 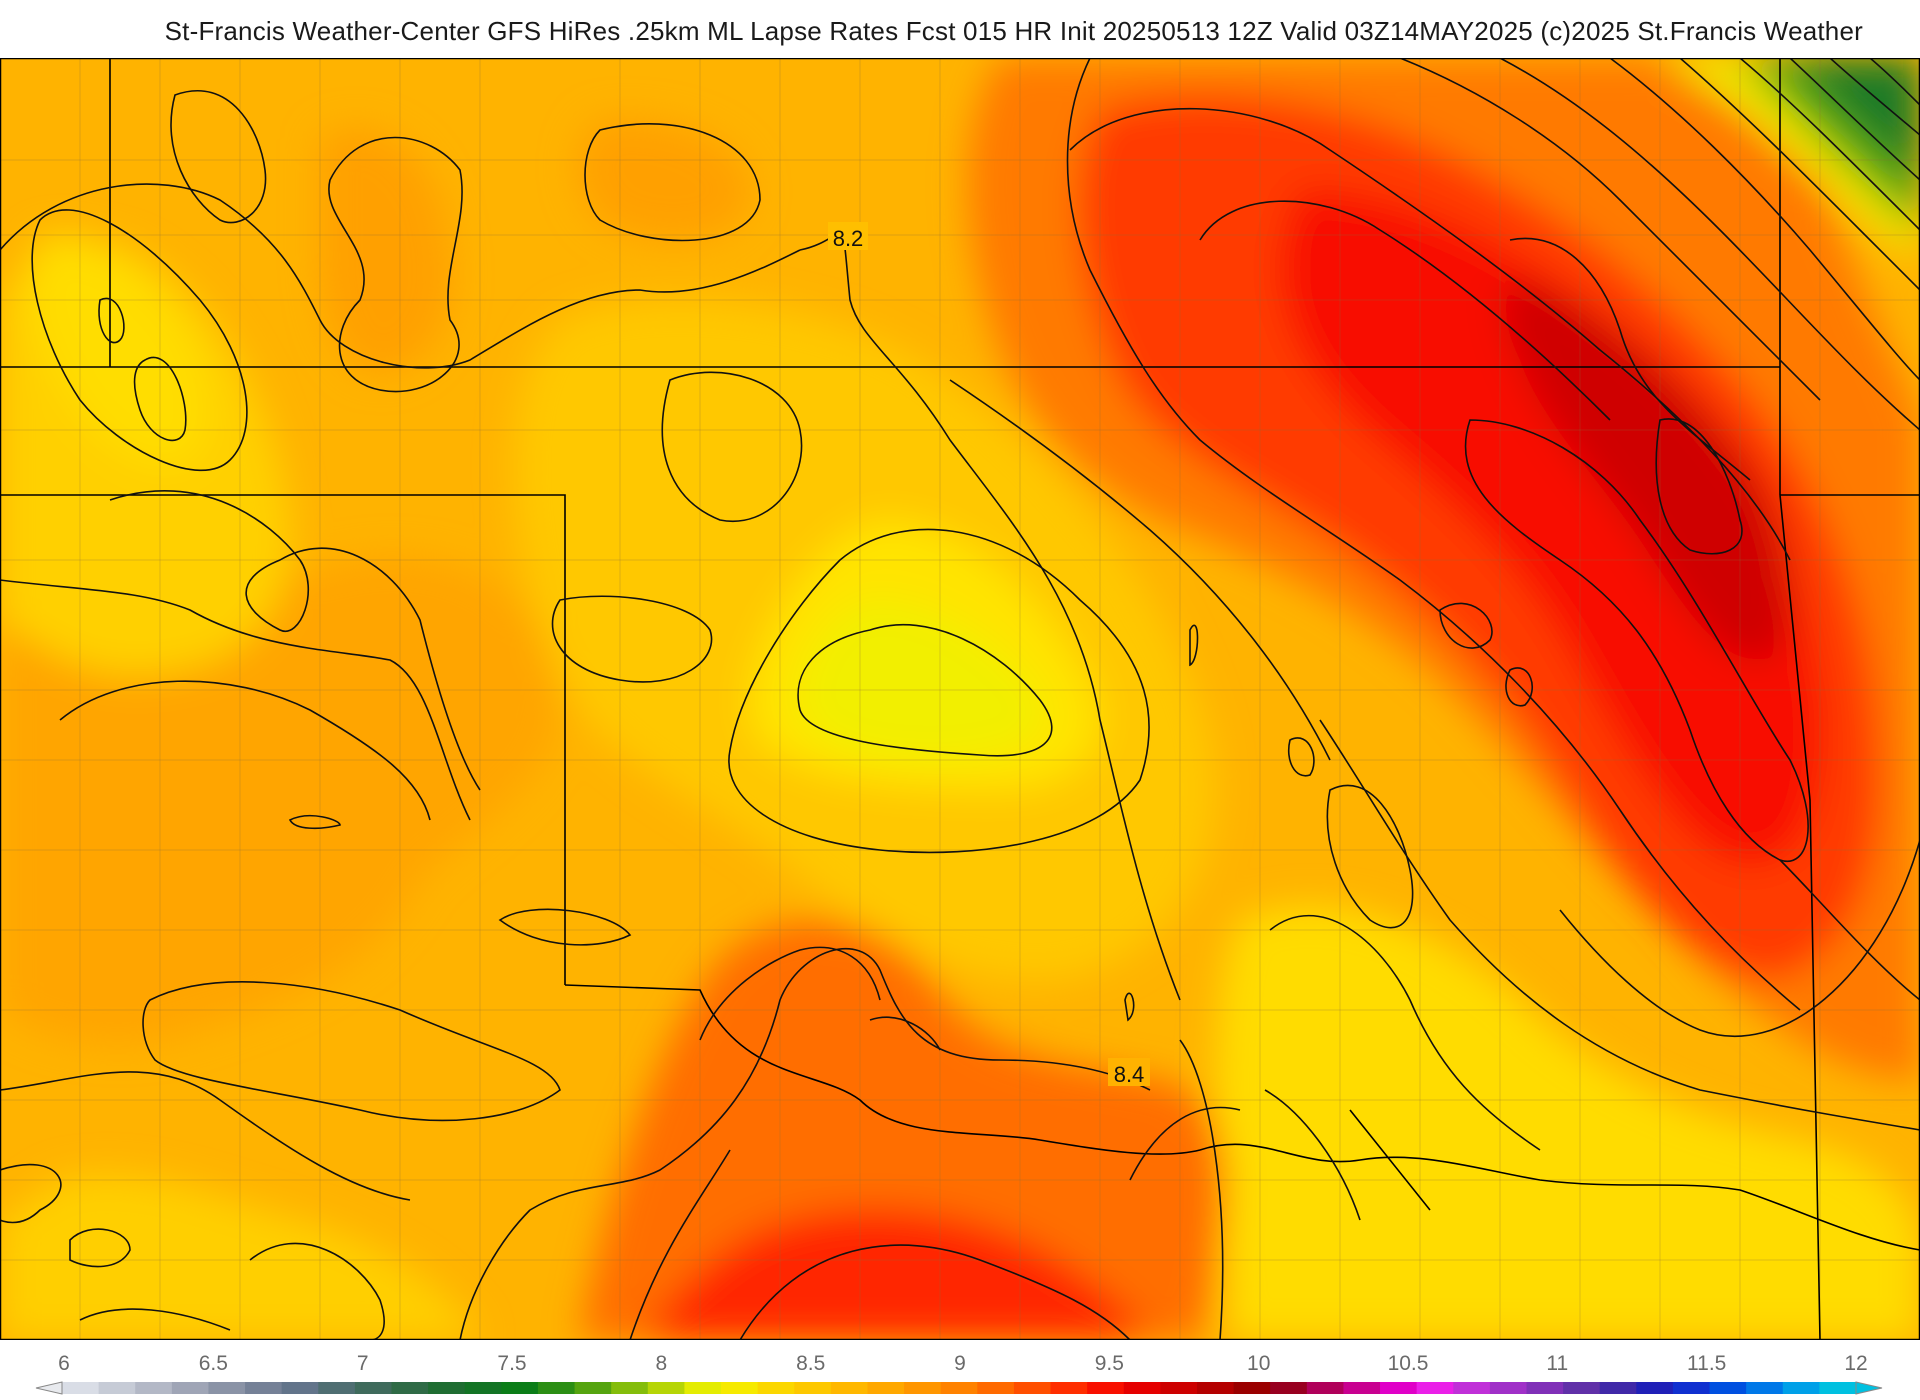 I want to click on fill-red-inner, so click(x=1551, y=527).